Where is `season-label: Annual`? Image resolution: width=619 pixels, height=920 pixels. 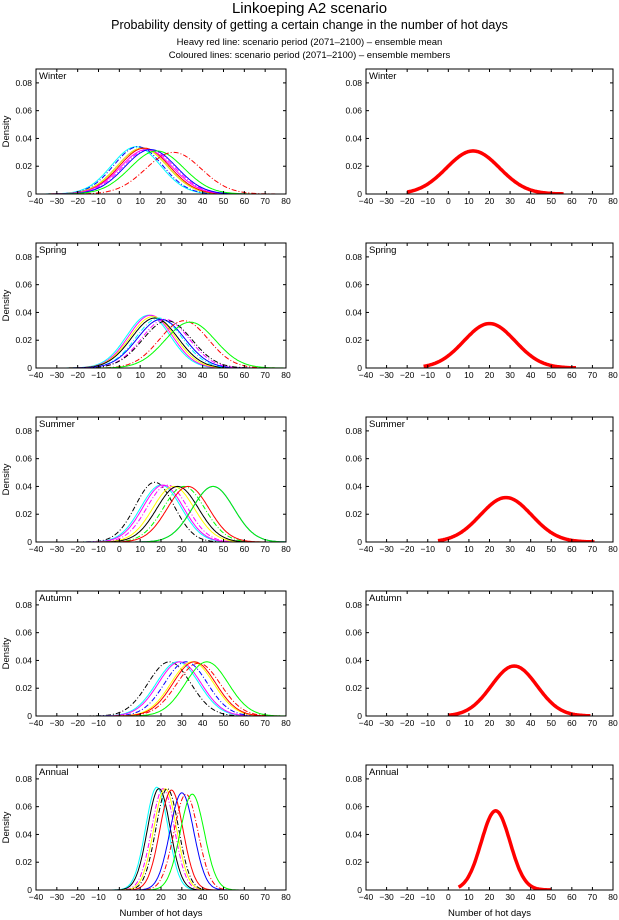 season-label: Annual is located at coordinates (384, 772).